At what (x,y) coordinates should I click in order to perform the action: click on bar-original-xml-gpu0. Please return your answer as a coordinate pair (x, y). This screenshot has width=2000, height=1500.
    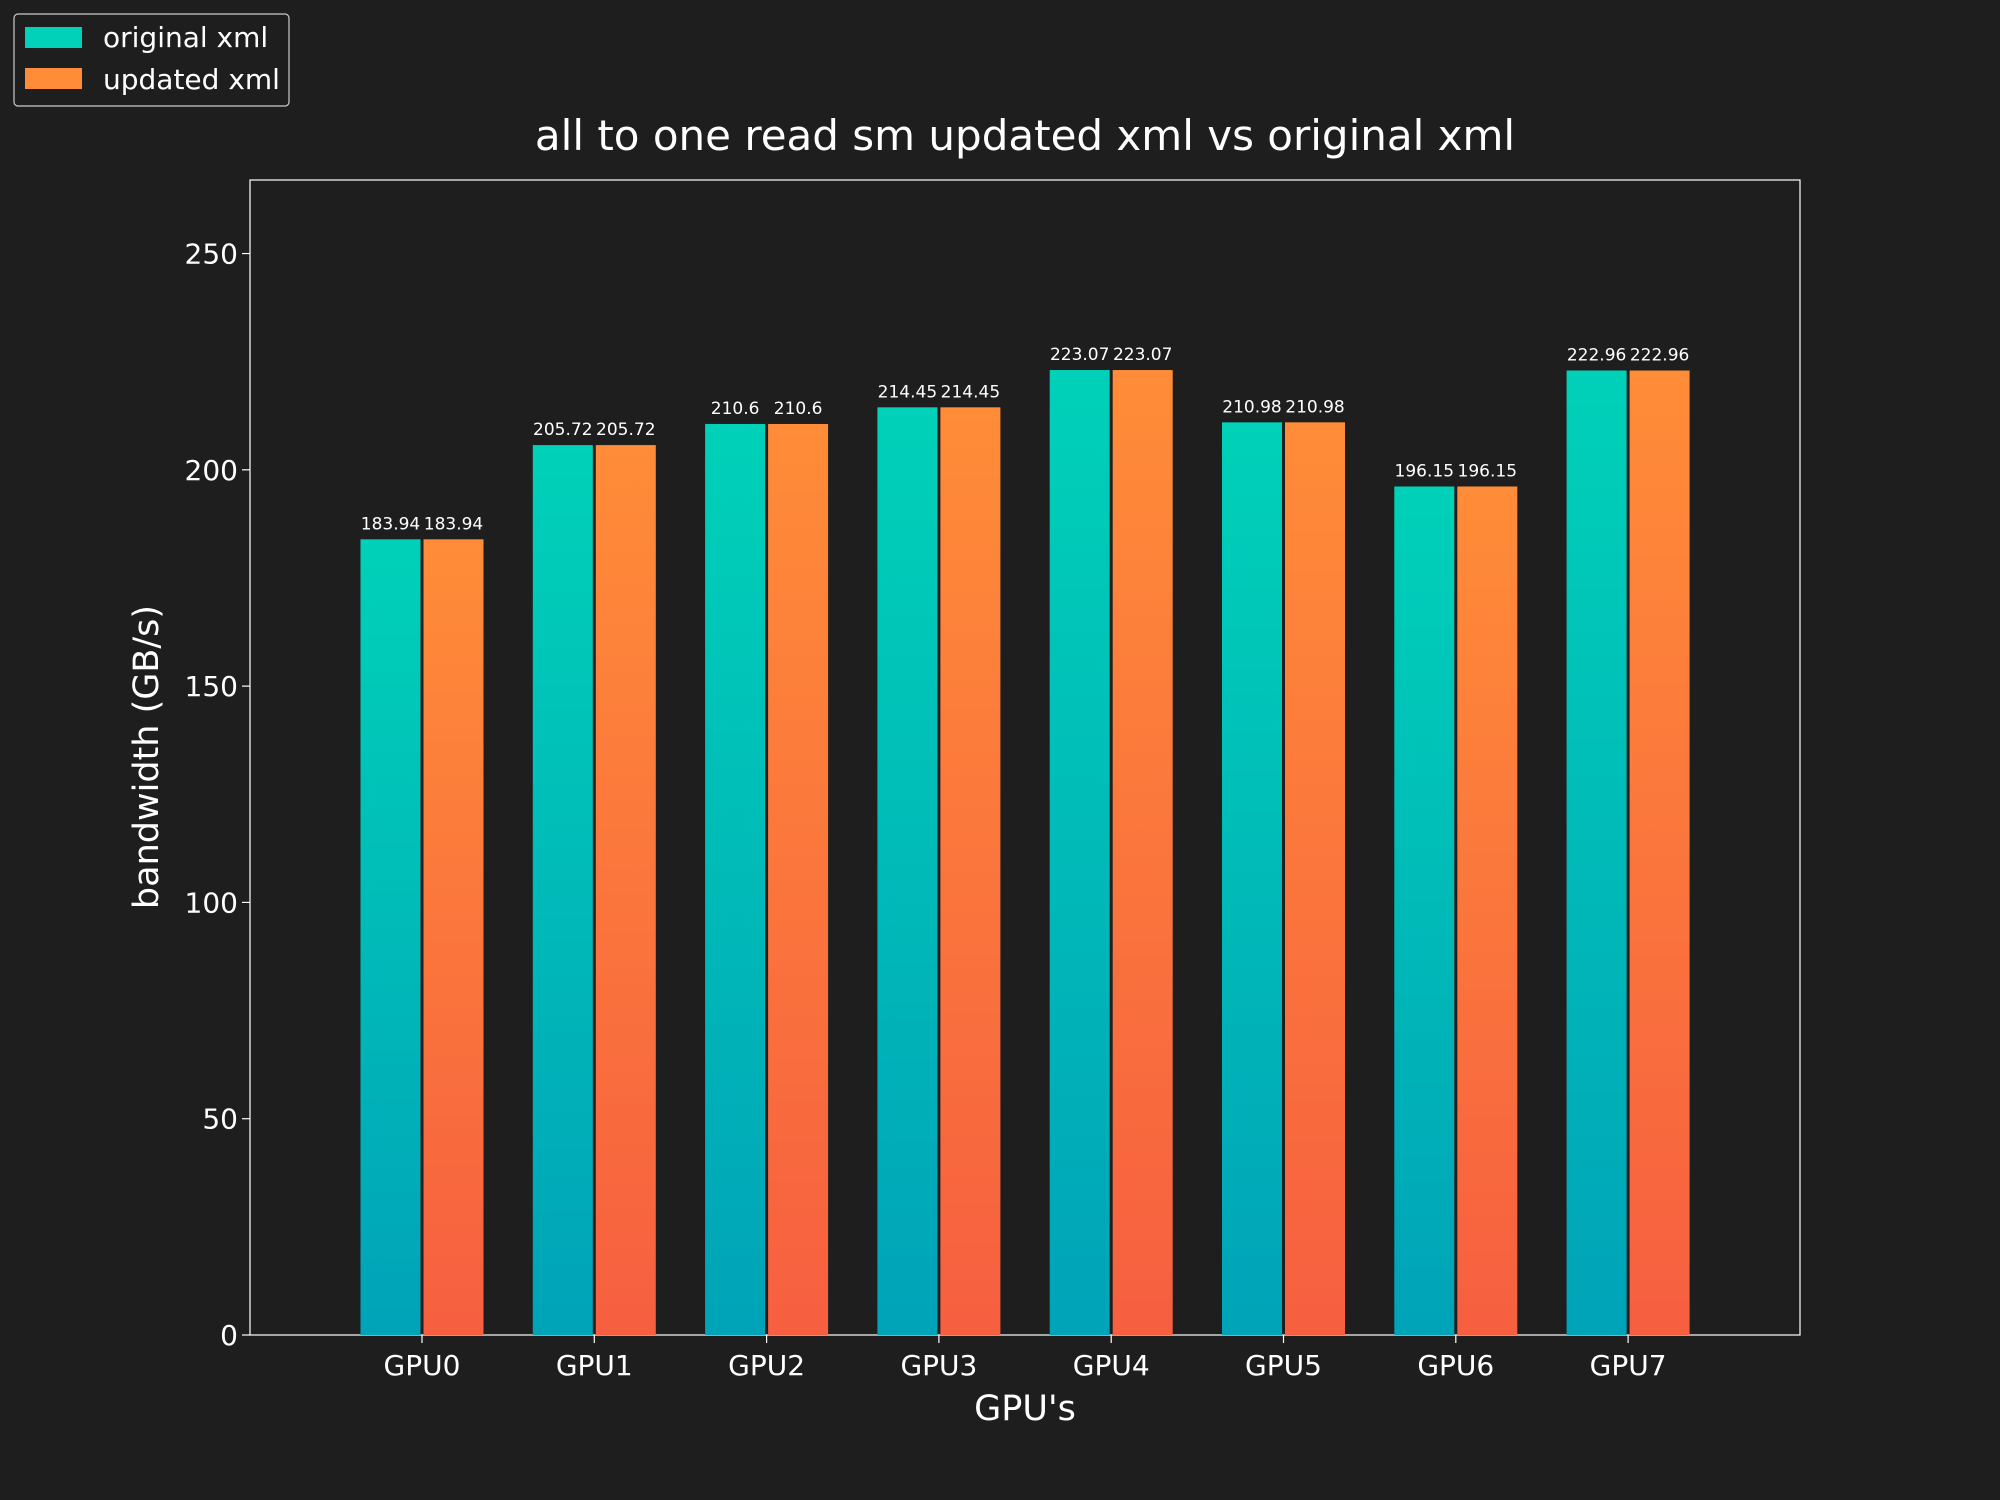
    Looking at the image, I should click on (390, 937).